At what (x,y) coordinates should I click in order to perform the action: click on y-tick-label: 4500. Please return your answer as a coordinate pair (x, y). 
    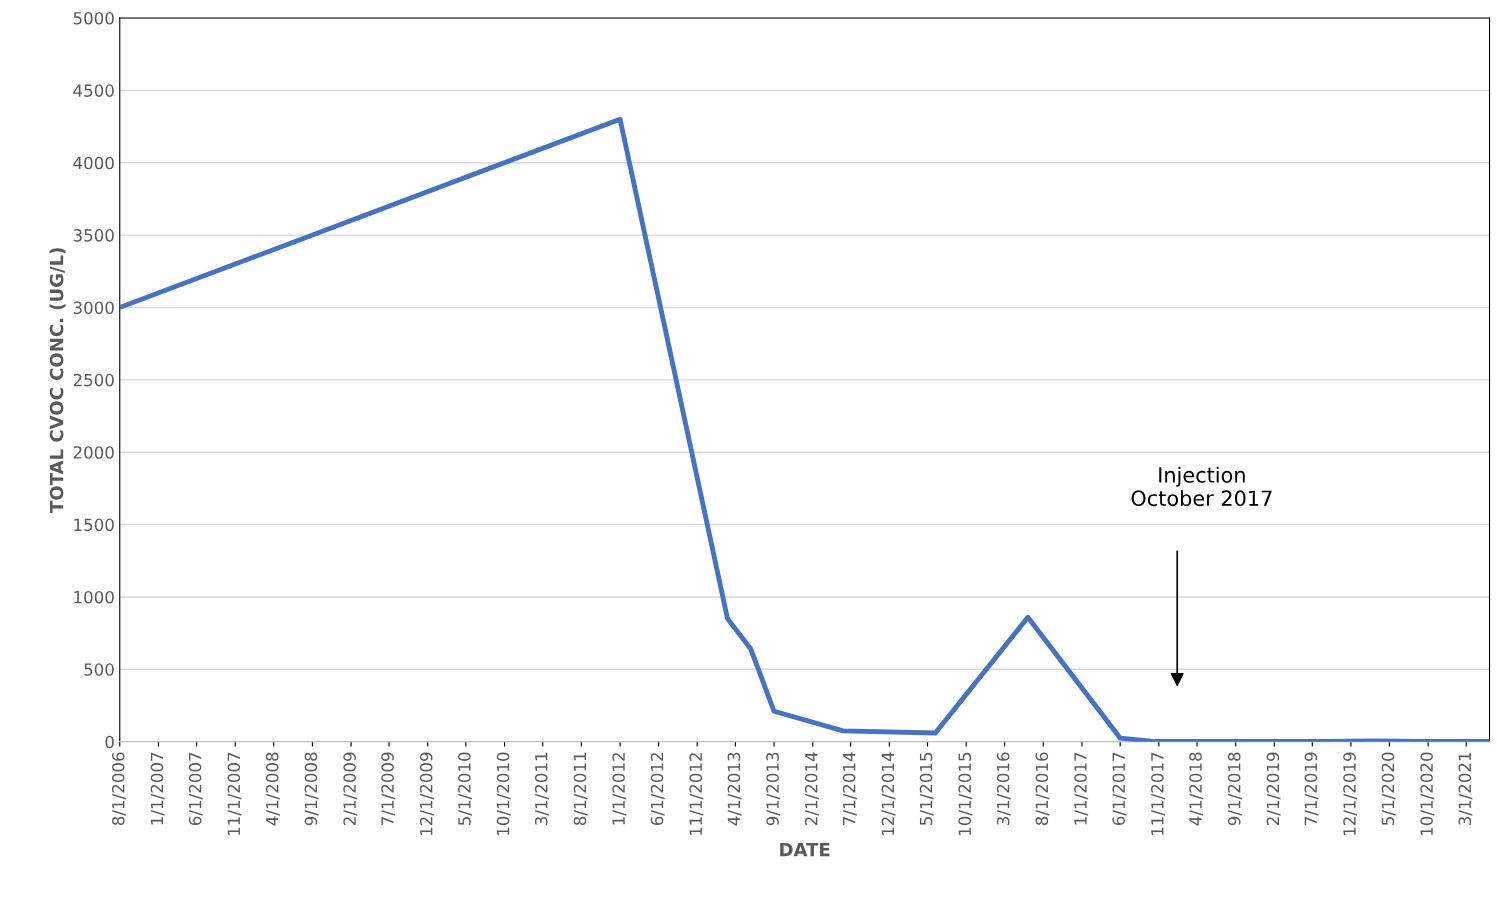
    Looking at the image, I should click on (93, 90).